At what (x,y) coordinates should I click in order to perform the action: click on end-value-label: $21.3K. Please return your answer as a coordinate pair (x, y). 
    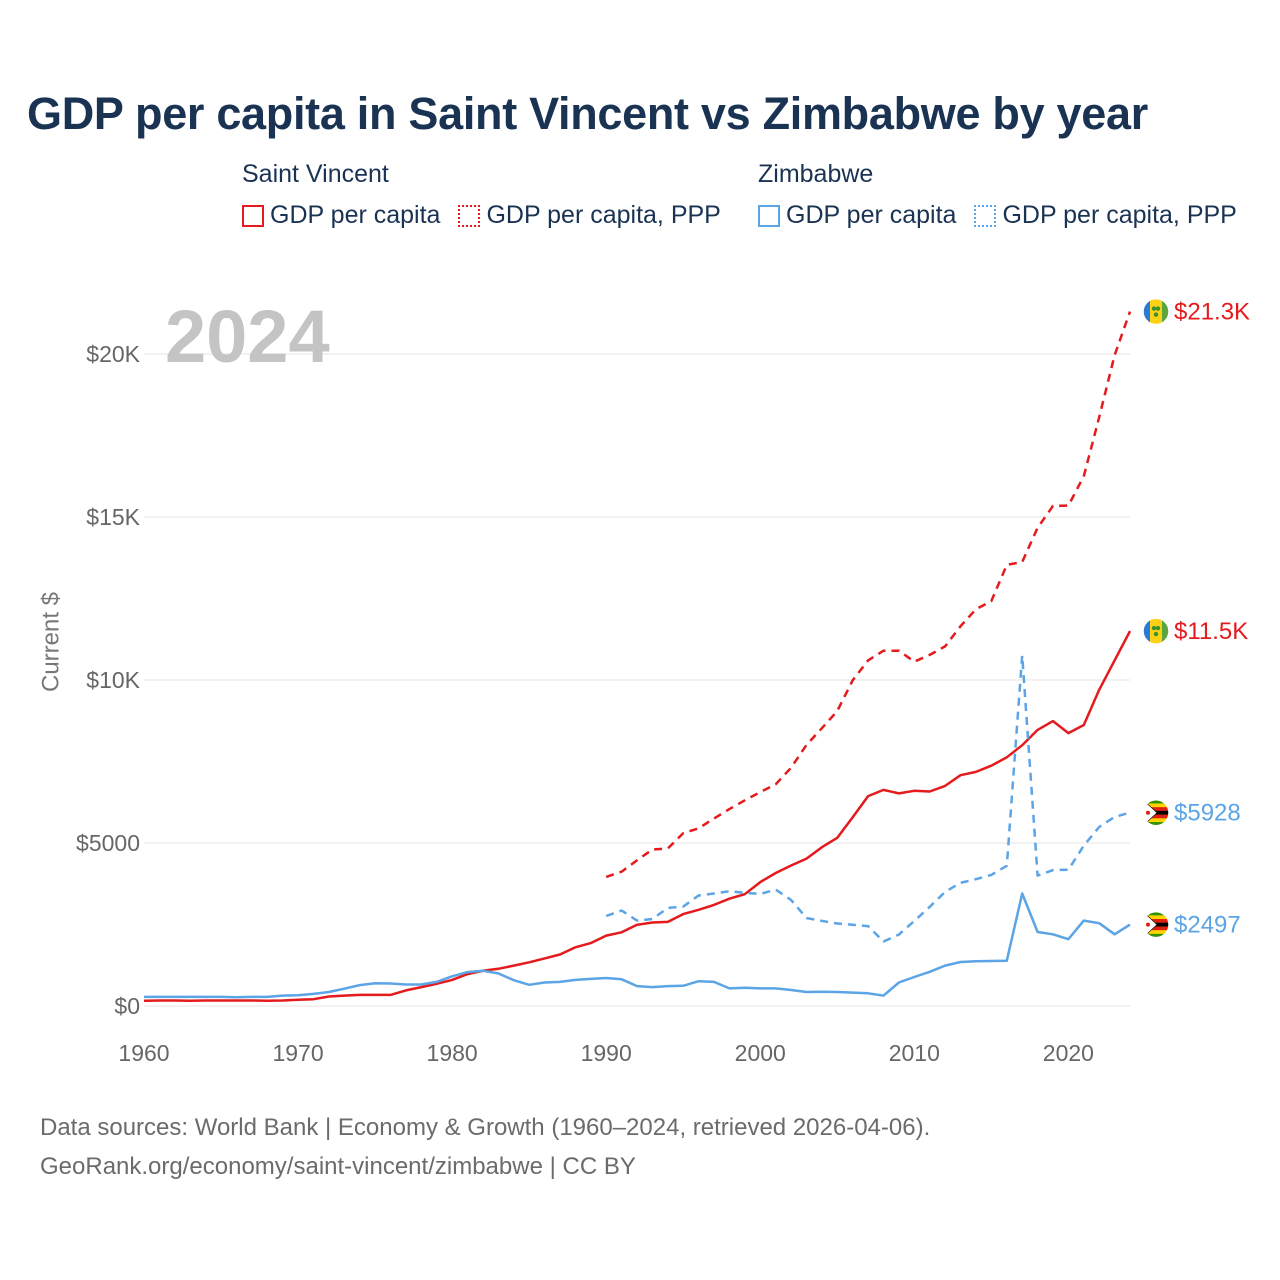
    Looking at the image, I should click on (1212, 312).